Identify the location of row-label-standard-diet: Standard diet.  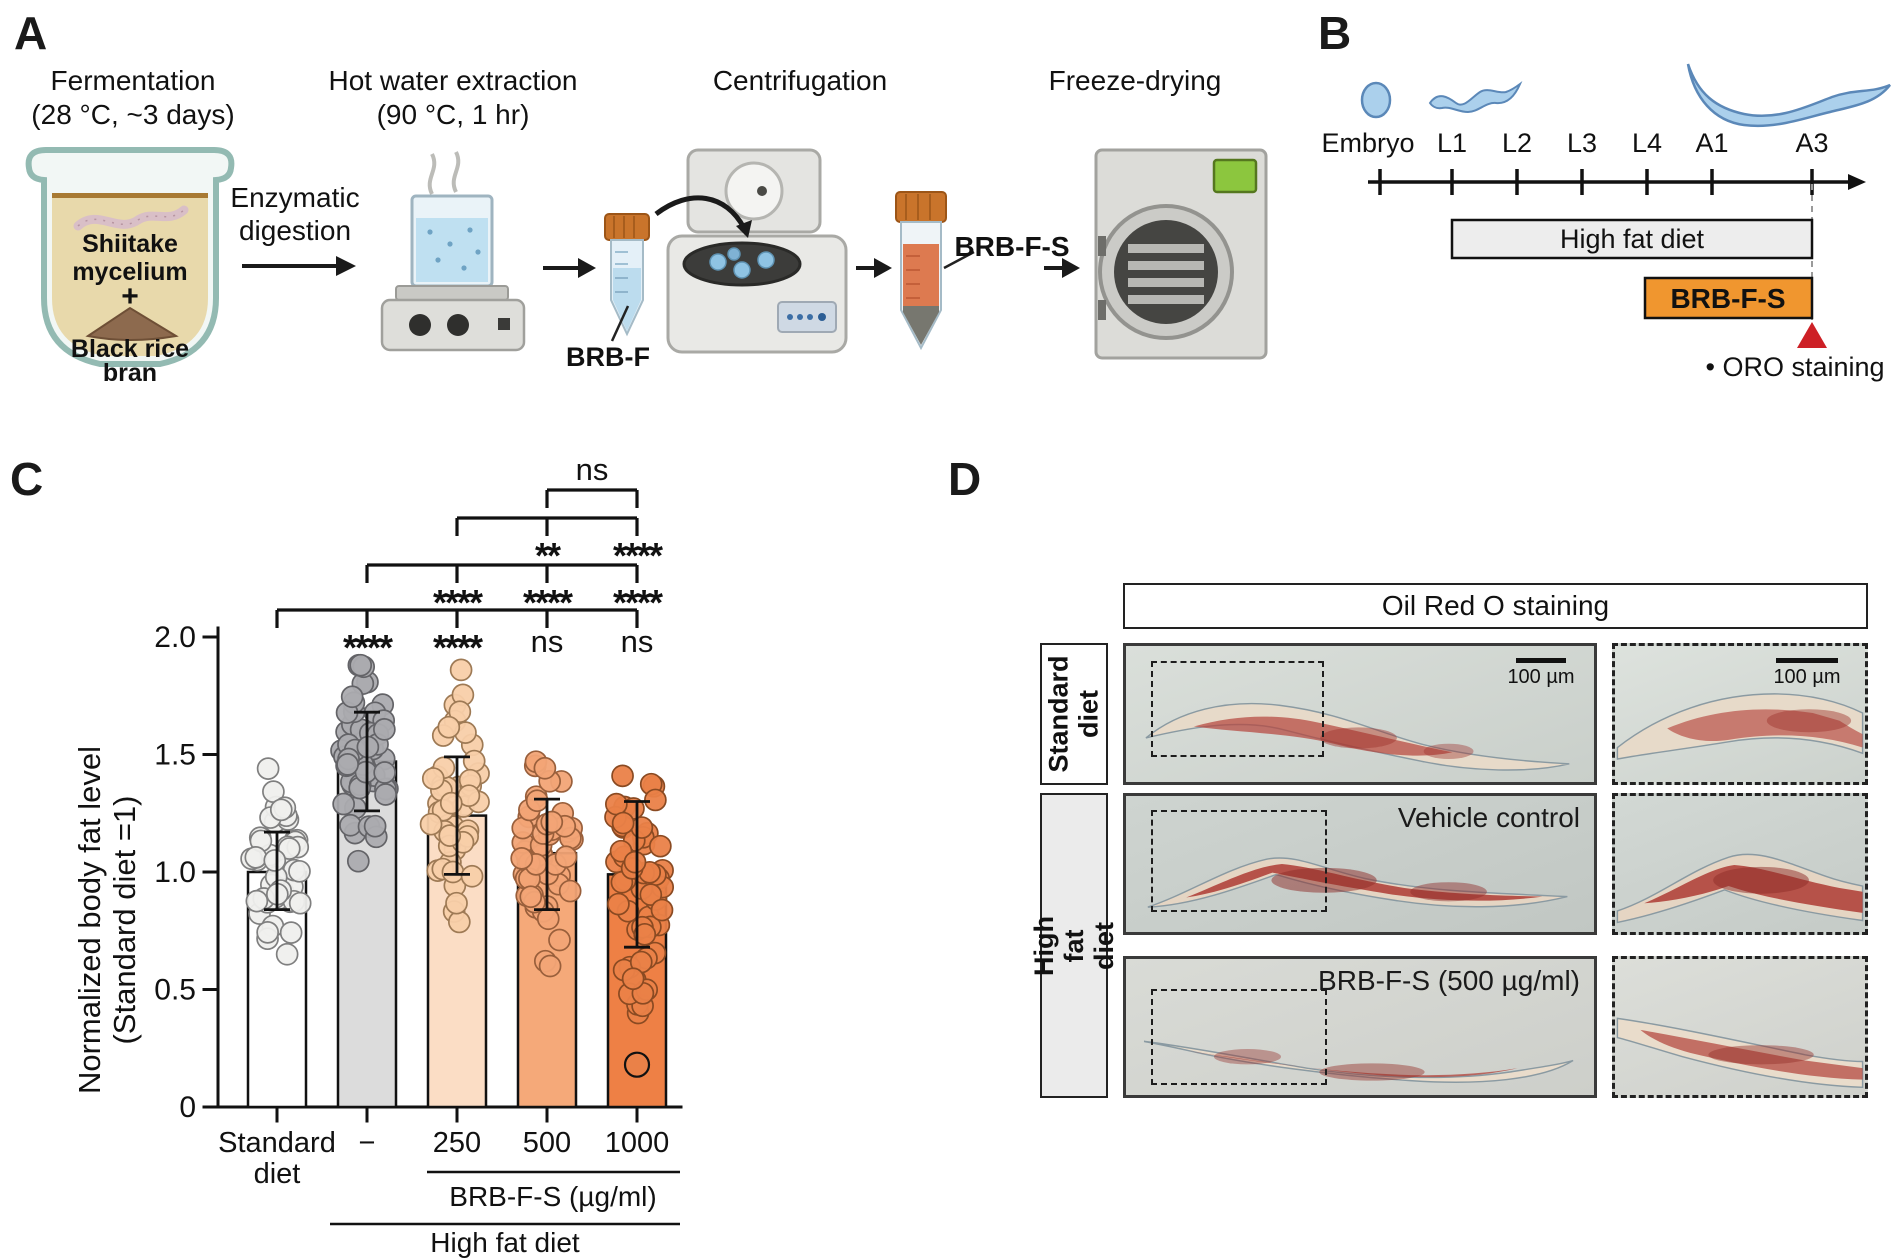
(1074, 714).